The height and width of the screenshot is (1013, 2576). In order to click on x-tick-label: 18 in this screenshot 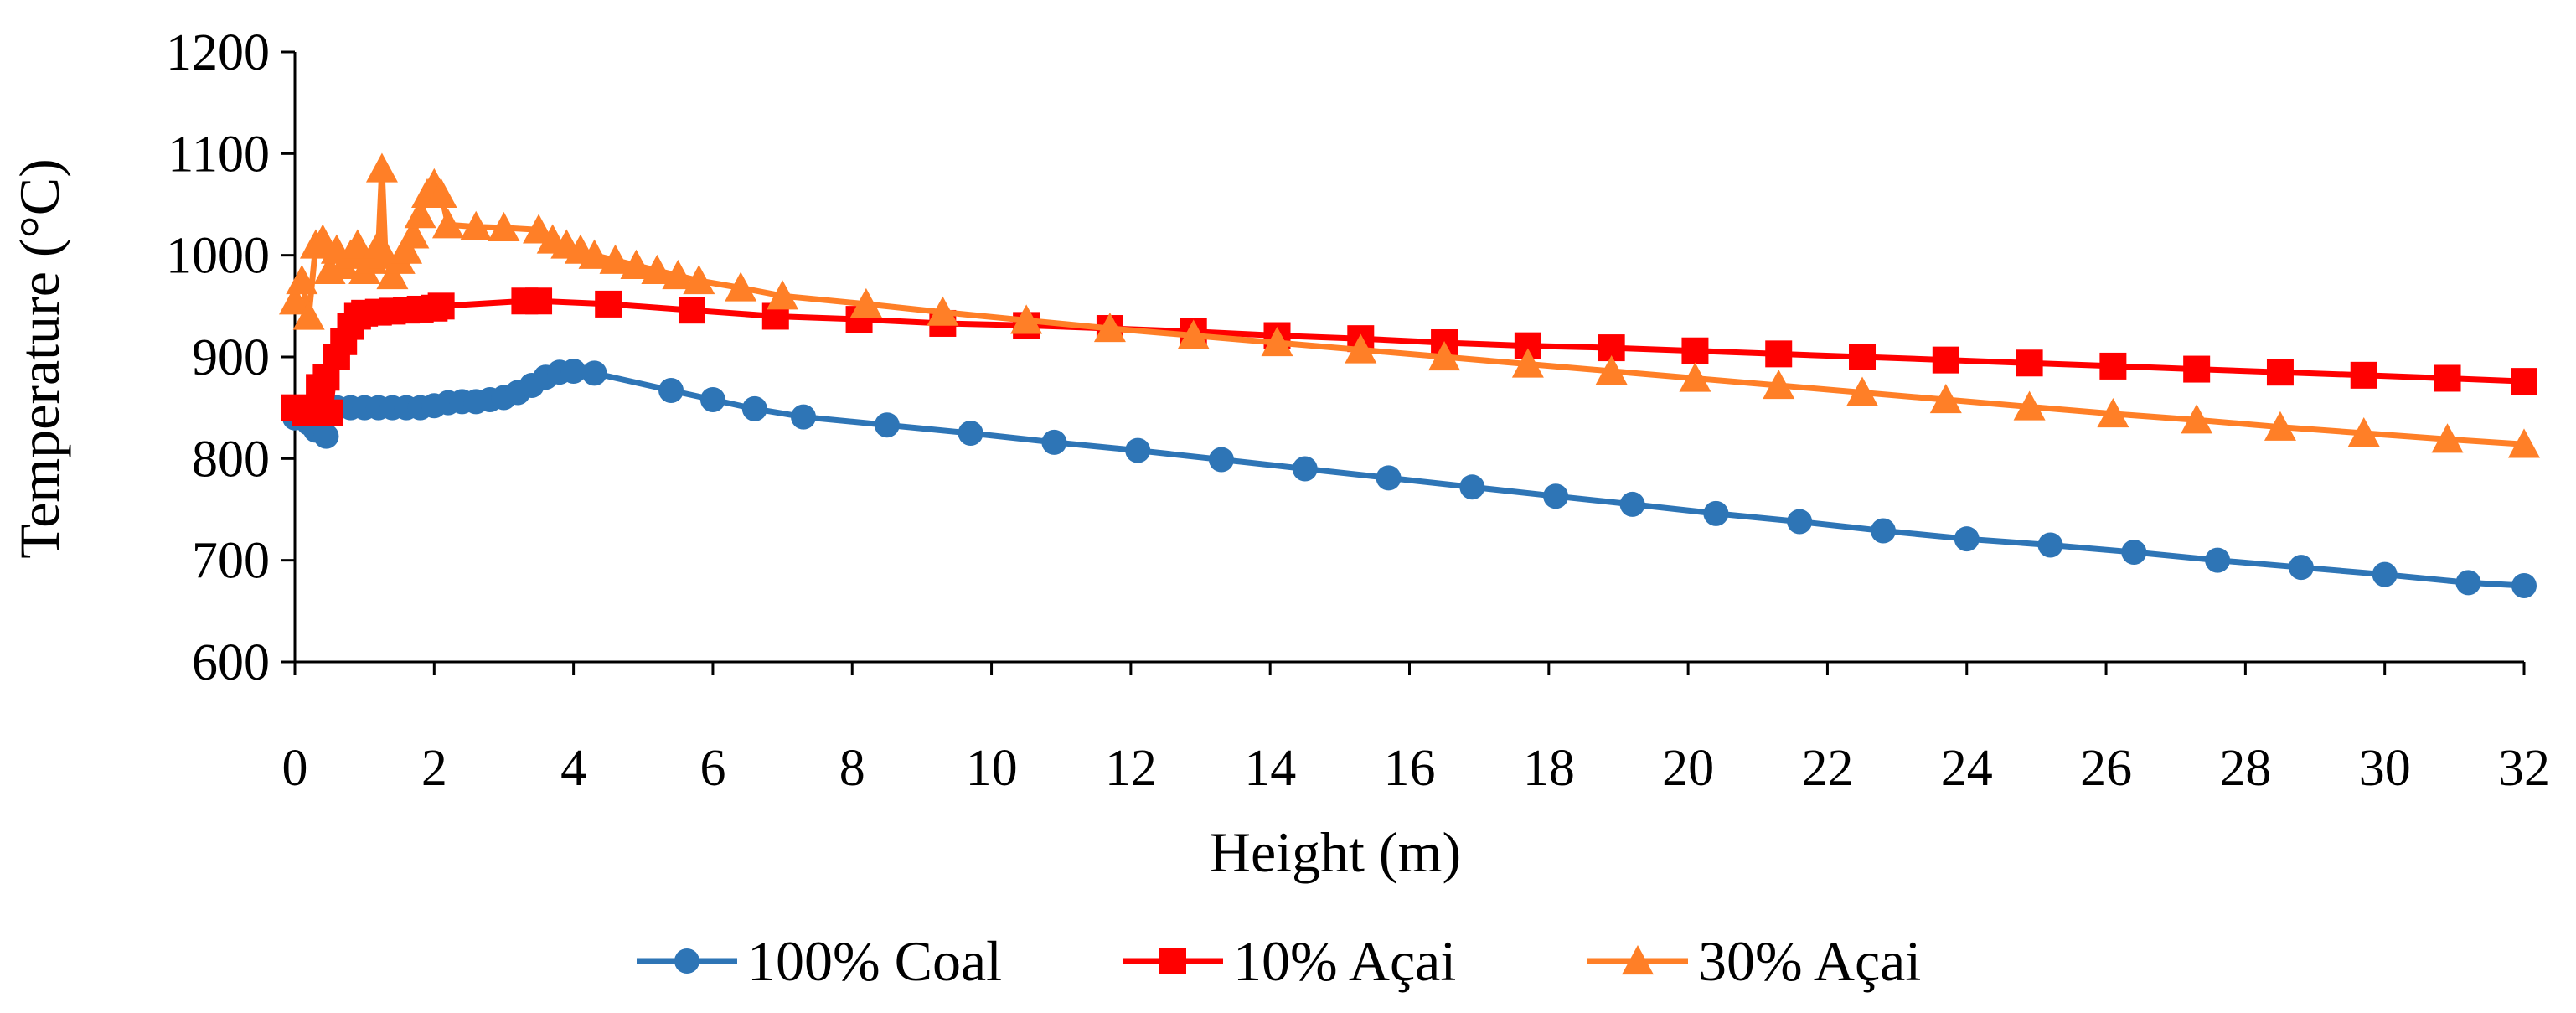, I will do `click(1549, 768)`.